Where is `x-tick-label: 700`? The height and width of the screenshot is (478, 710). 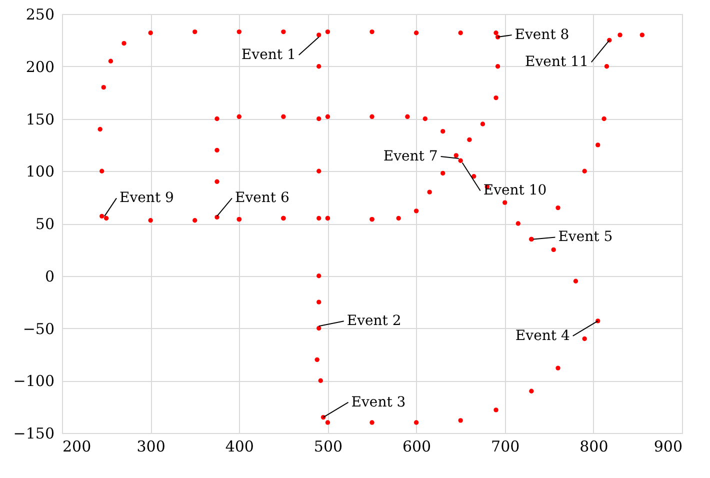
x-tick-label: 700 is located at coordinates (505, 447).